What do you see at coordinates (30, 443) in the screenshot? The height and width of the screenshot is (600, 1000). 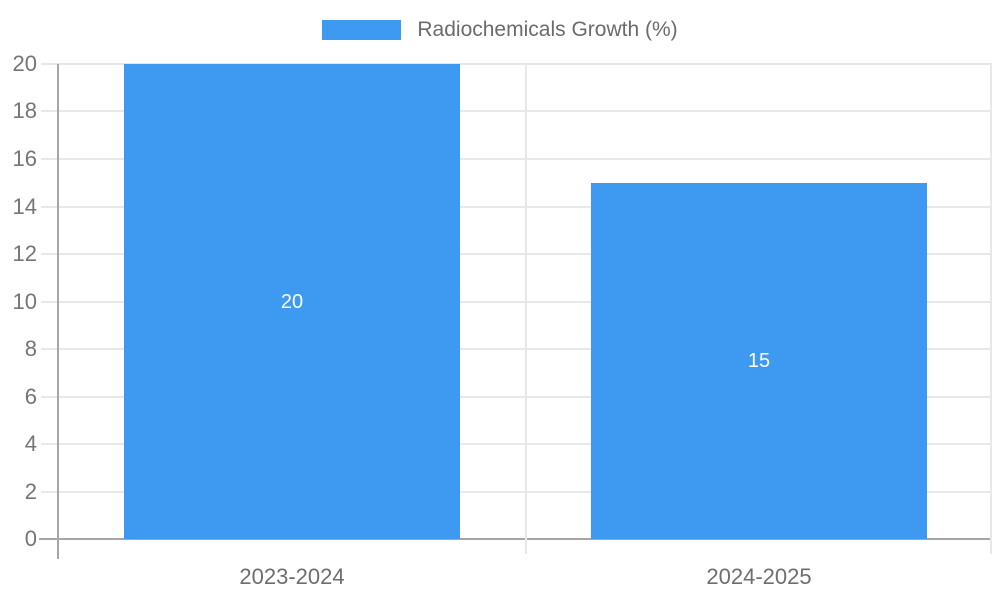 I see `y-tick-label: 4` at bounding box center [30, 443].